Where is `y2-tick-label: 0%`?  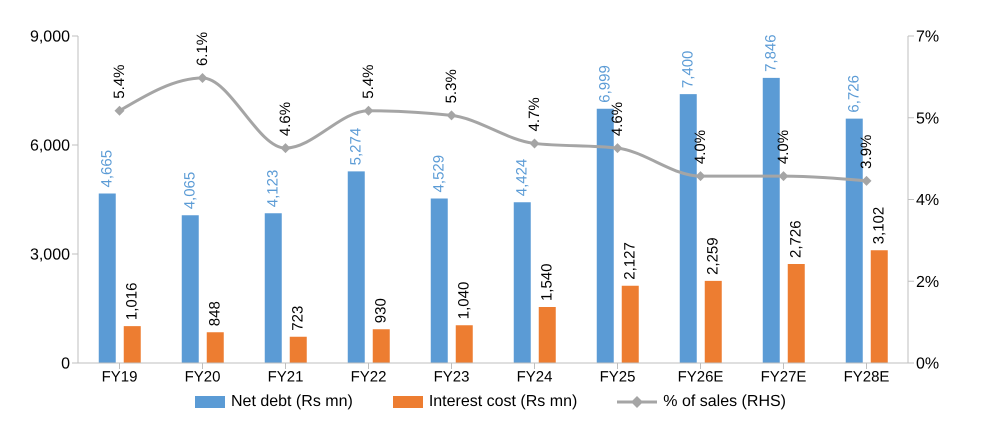 y2-tick-label: 0% is located at coordinates (928, 364).